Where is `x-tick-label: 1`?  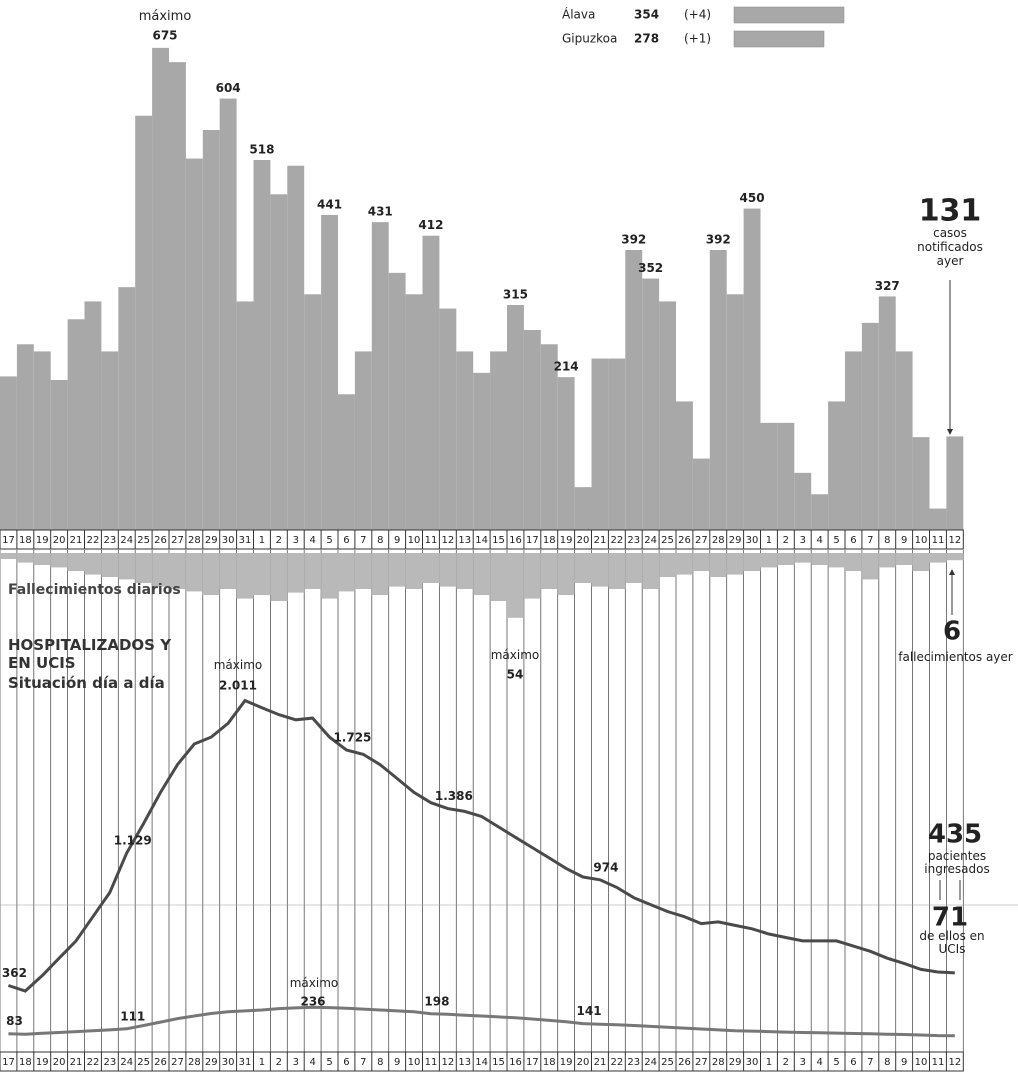 x-tick-label: 1 is located at coordinates (262, 1062).